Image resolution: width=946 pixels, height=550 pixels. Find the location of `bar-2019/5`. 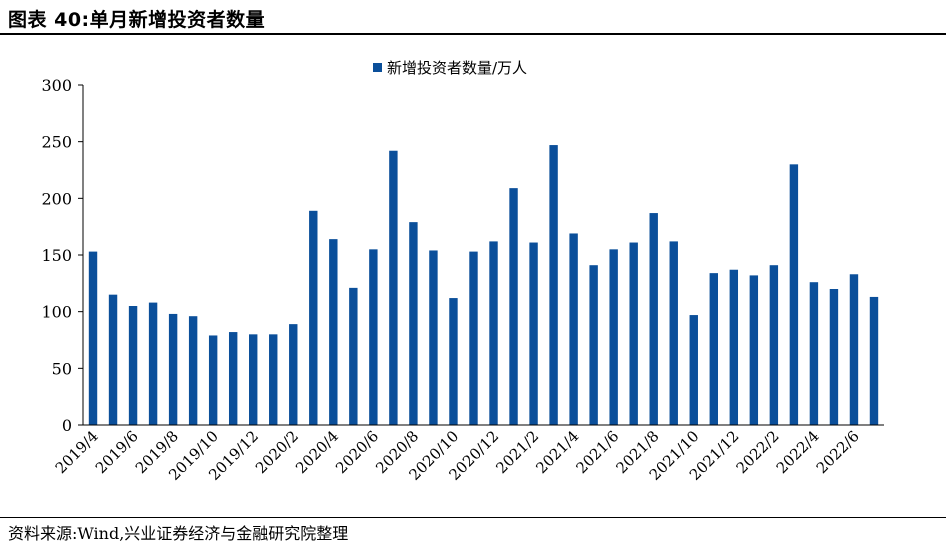

bar-2019/5 is located at coordinates (113, 359).